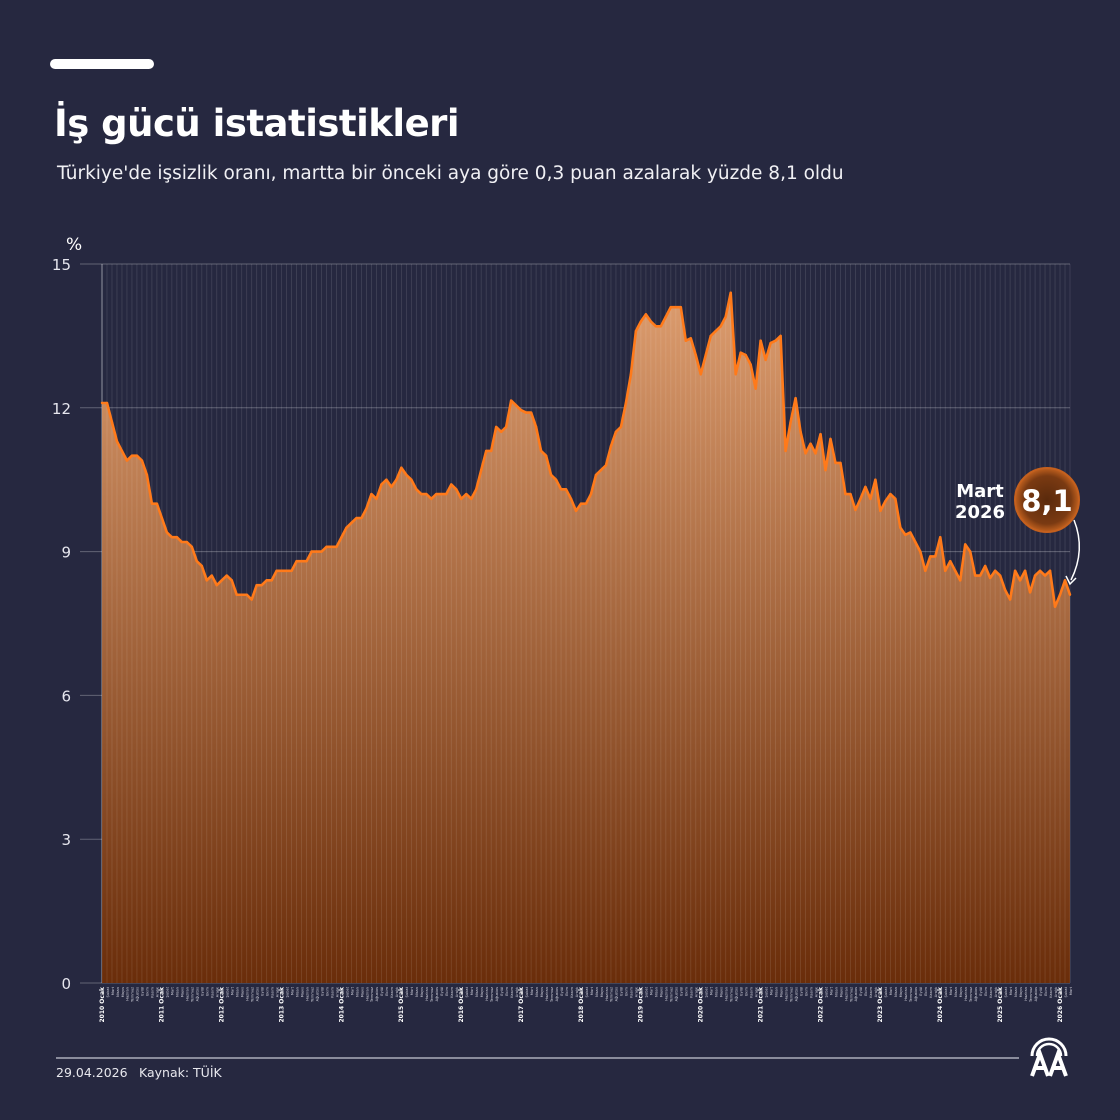 The height and width of the screenshot is (1120, 1120). What do you see at coordinates (940, 1004) in the screenshot?
I see `x-tick-year-label: 2024 Ocak` at bounding box center [940, 1004].